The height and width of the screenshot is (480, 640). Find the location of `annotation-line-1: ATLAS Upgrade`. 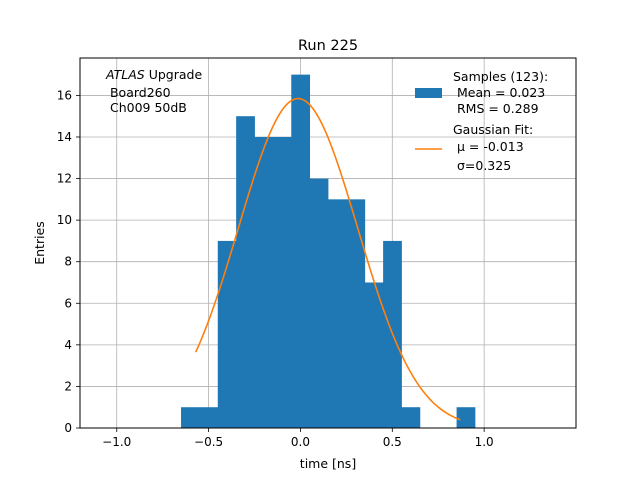

annotation-line-1: ATLAS Upgrade is located at coordinates (153, 74).